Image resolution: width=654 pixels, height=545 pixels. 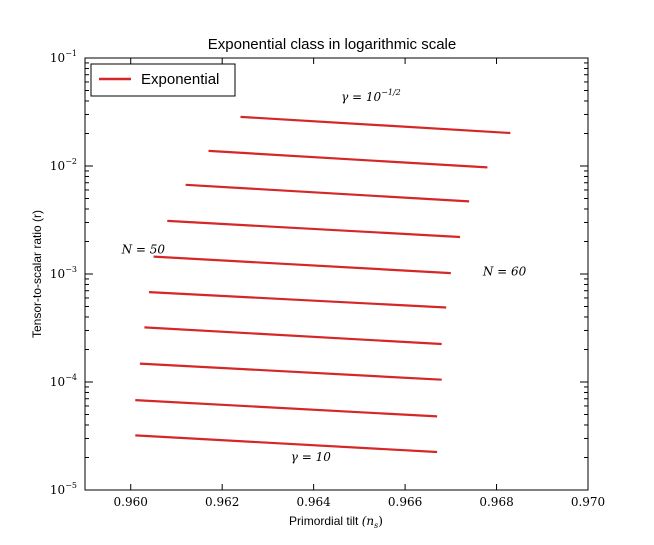 What do you see at coordinates (222, 502) in the screenshot?
I see `x-tick-label: 0.962` at bounding box center [222, 502].